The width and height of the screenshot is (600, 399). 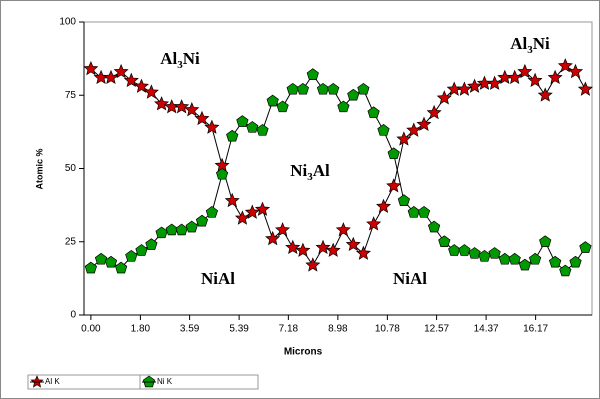 I want to click on legend-label: Ni K, so click(x=165, y=381).